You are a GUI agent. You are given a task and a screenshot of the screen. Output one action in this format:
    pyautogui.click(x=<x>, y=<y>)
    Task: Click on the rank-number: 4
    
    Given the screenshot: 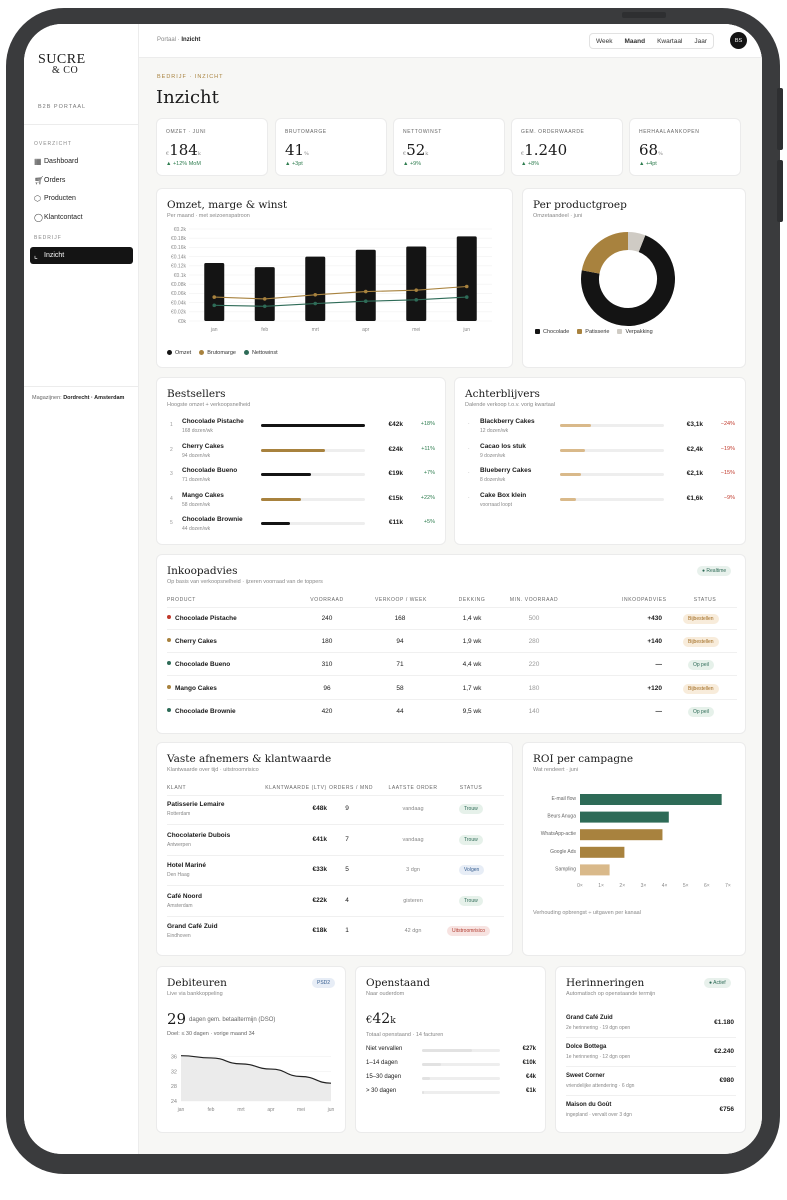 What is the action you would take?
    pyautogui.click(x=171, y=498)
    